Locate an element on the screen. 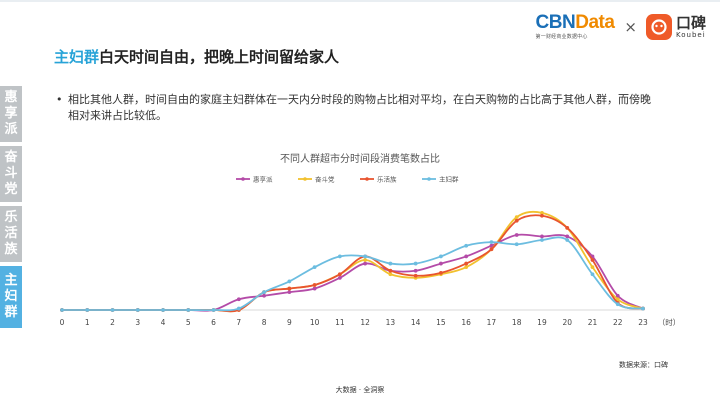 Image resolution: width=720 pixels, height=405 pixels. legend-label: 奋斗党 is located at coordinates (325, 179).